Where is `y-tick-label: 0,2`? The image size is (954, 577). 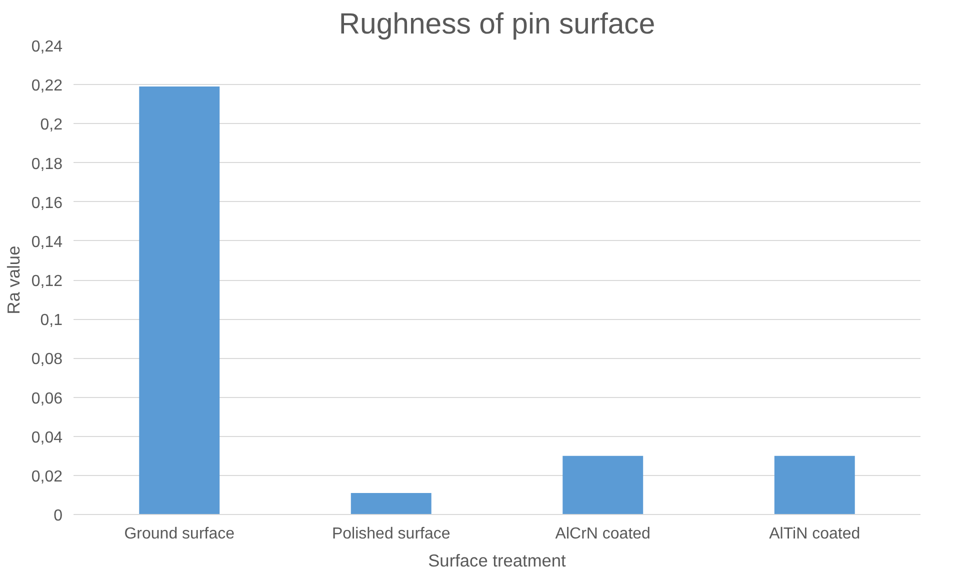 y-tick-label: 0,2 is located at coordinates (51, 125).